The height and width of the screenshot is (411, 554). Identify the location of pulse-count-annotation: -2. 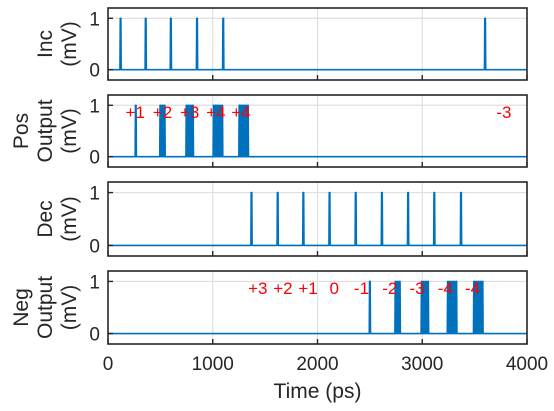
(389, 288).